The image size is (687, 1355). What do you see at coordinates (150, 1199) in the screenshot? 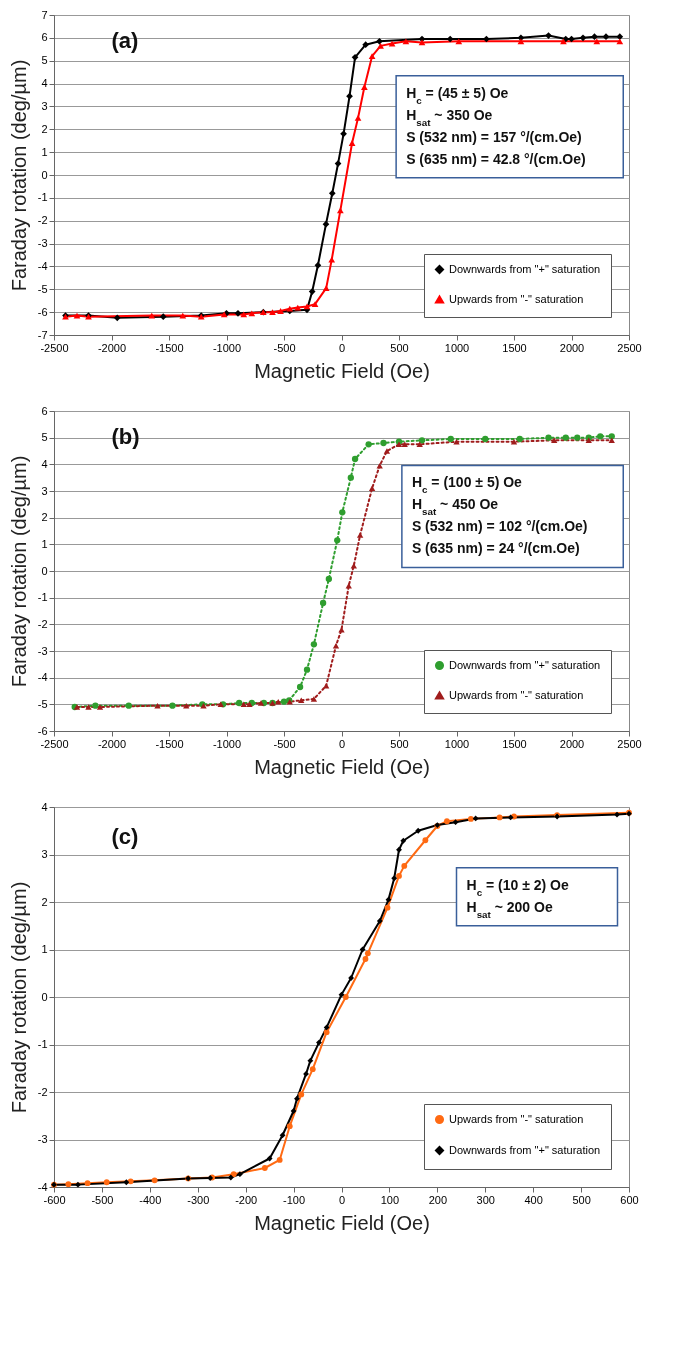
I see `x-tick-label: -400` at bounding box center [150, 1199].